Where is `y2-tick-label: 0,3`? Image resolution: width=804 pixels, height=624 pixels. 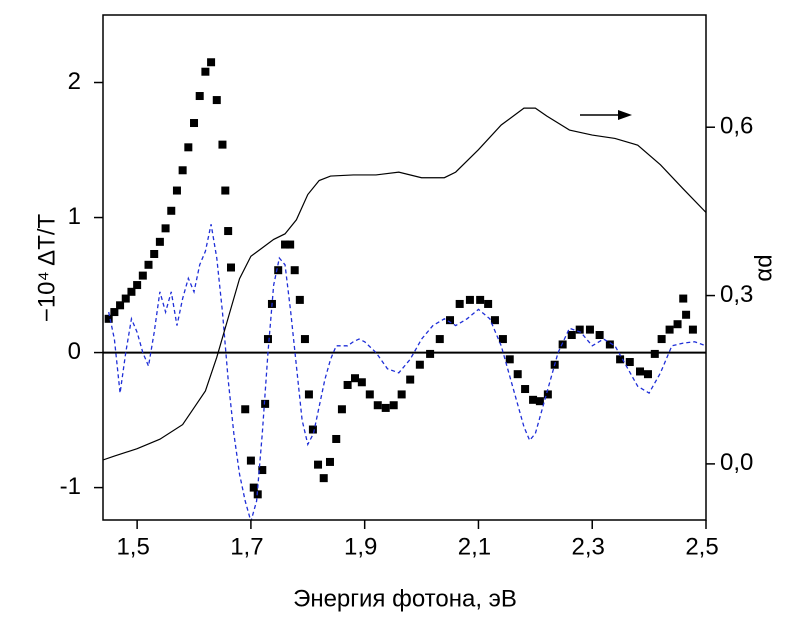
y2-tick-label: 0,3 is located at coordinates (736, 294).